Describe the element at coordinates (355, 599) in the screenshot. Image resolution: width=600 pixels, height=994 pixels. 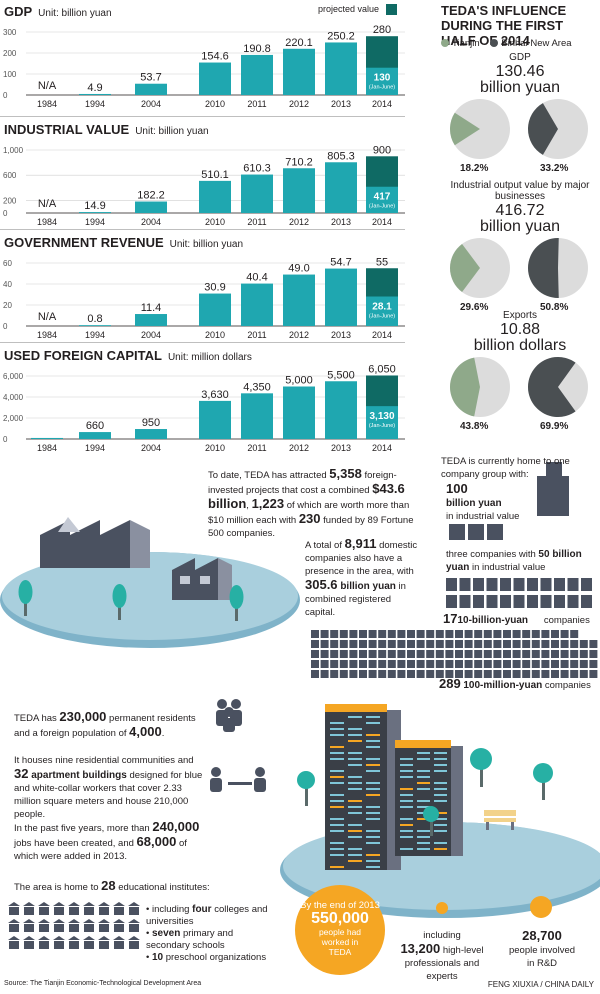
I see `t: in combined registered capital.` at that location.